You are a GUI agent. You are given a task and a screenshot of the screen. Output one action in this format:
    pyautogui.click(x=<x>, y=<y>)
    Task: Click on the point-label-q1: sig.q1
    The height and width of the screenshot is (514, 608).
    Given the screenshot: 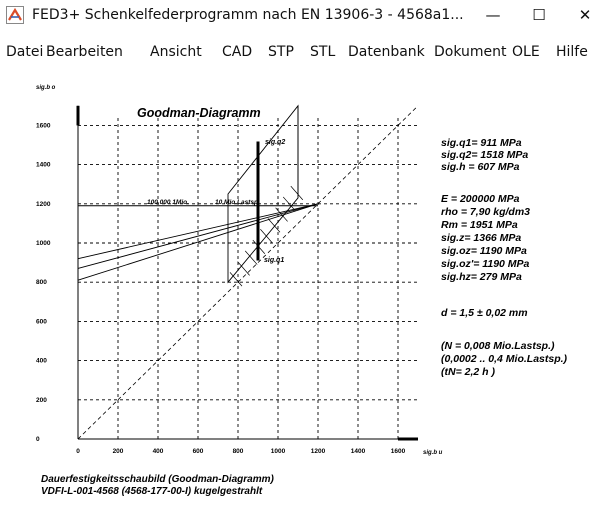 What is the action you would take?
    pyautogui.click(x=274, y=260)
    